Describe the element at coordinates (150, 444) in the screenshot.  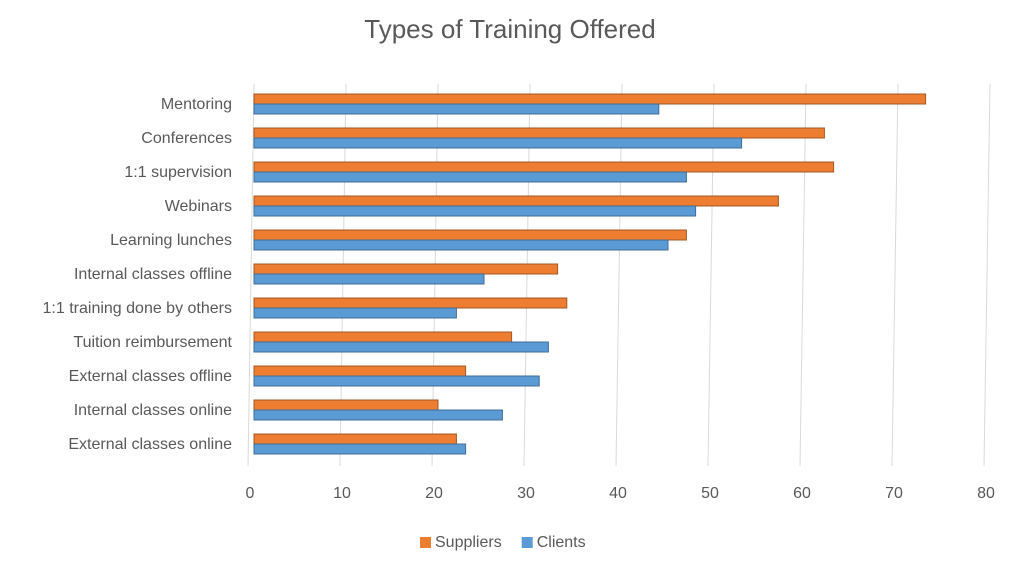
I see `y-tick-label: External classes online` at that location.